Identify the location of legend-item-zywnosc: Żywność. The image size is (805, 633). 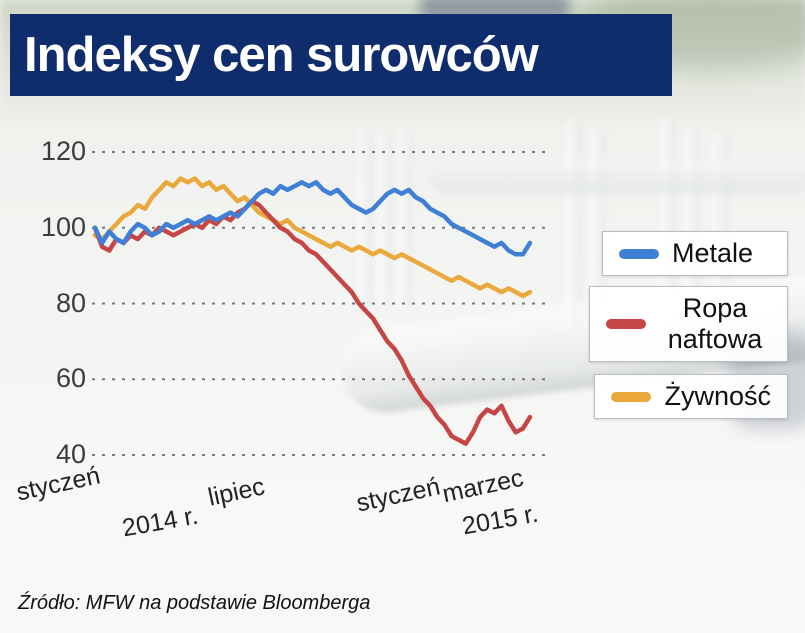
(691, 396).